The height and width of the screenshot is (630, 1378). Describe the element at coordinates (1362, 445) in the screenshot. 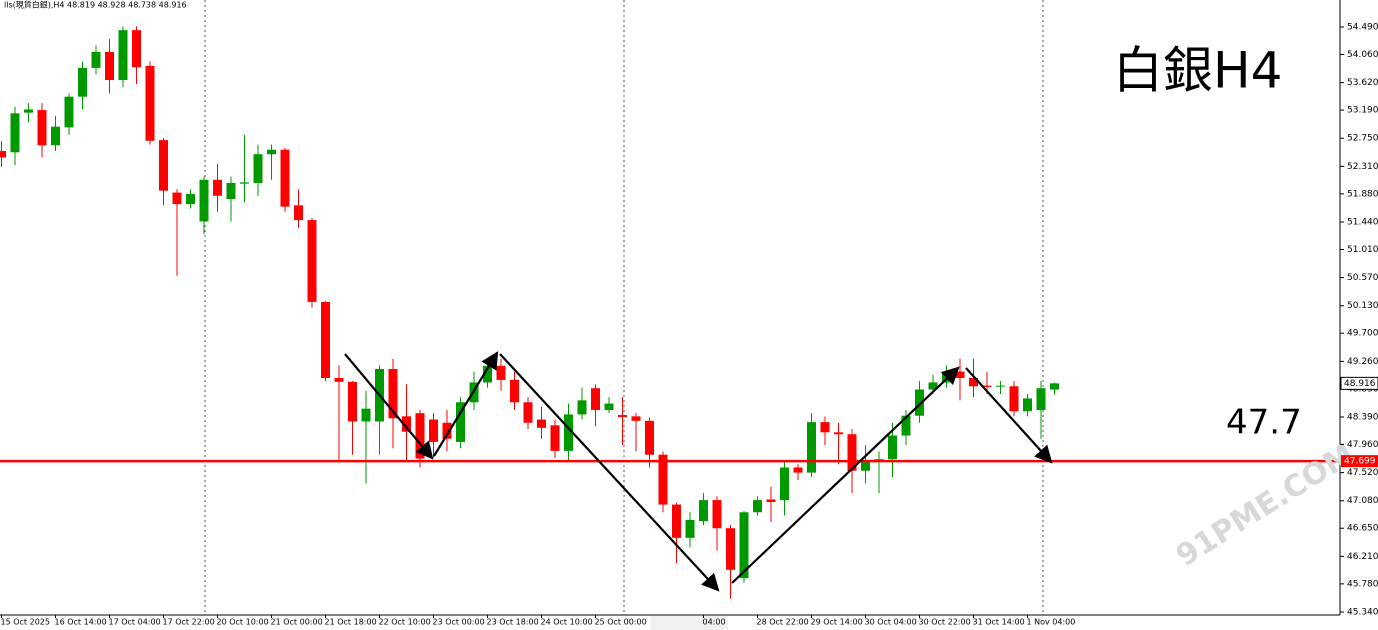

I see `y-tick-label: 47.960` at that location.